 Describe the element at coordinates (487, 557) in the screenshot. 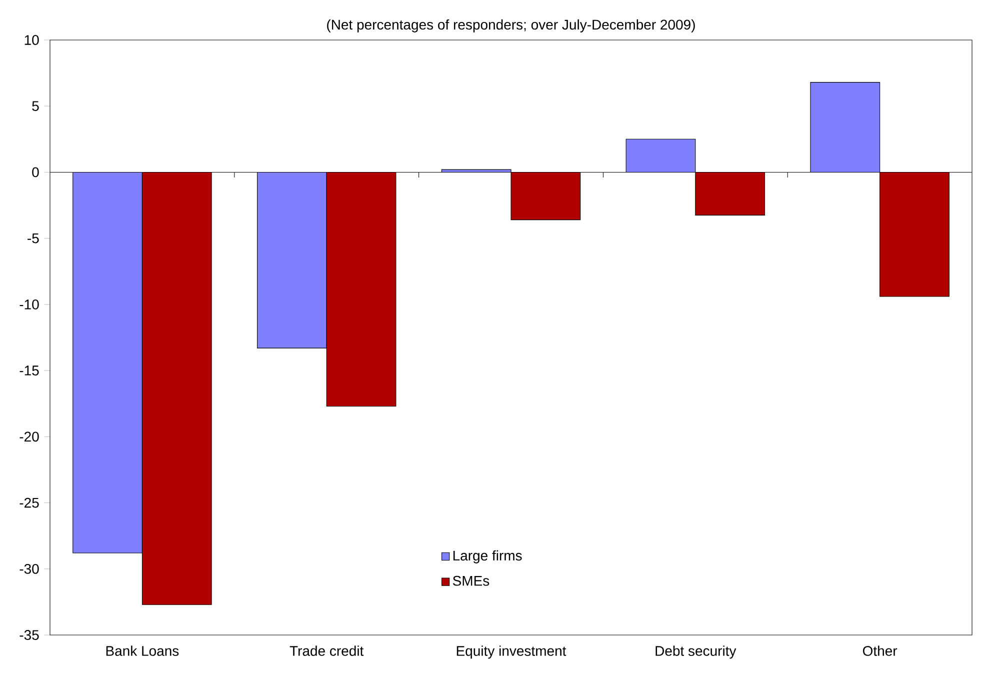

I see `legend-label: Large firms` at that location.